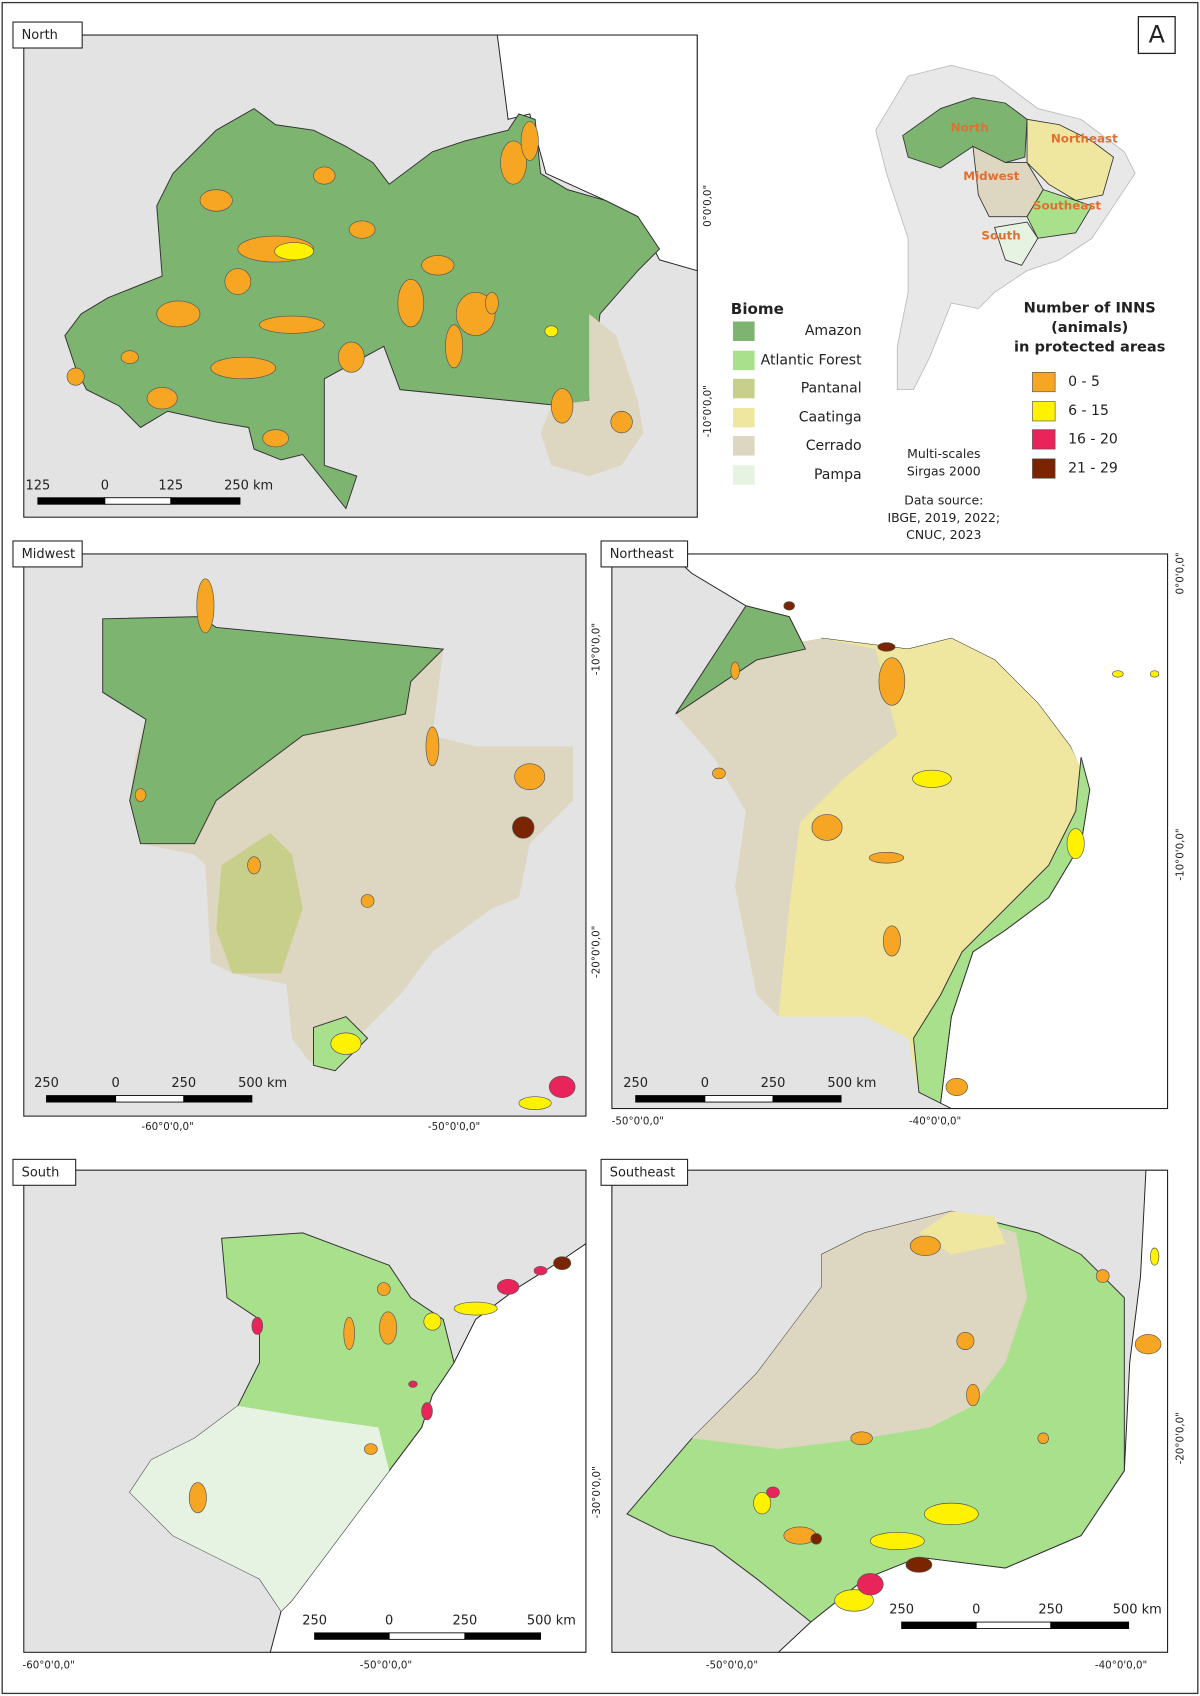 This screenshot has width=1200, height=1696. Describe the element at coordinates (40, 35) in the screenshot. I see `panel-title: North` at that location.